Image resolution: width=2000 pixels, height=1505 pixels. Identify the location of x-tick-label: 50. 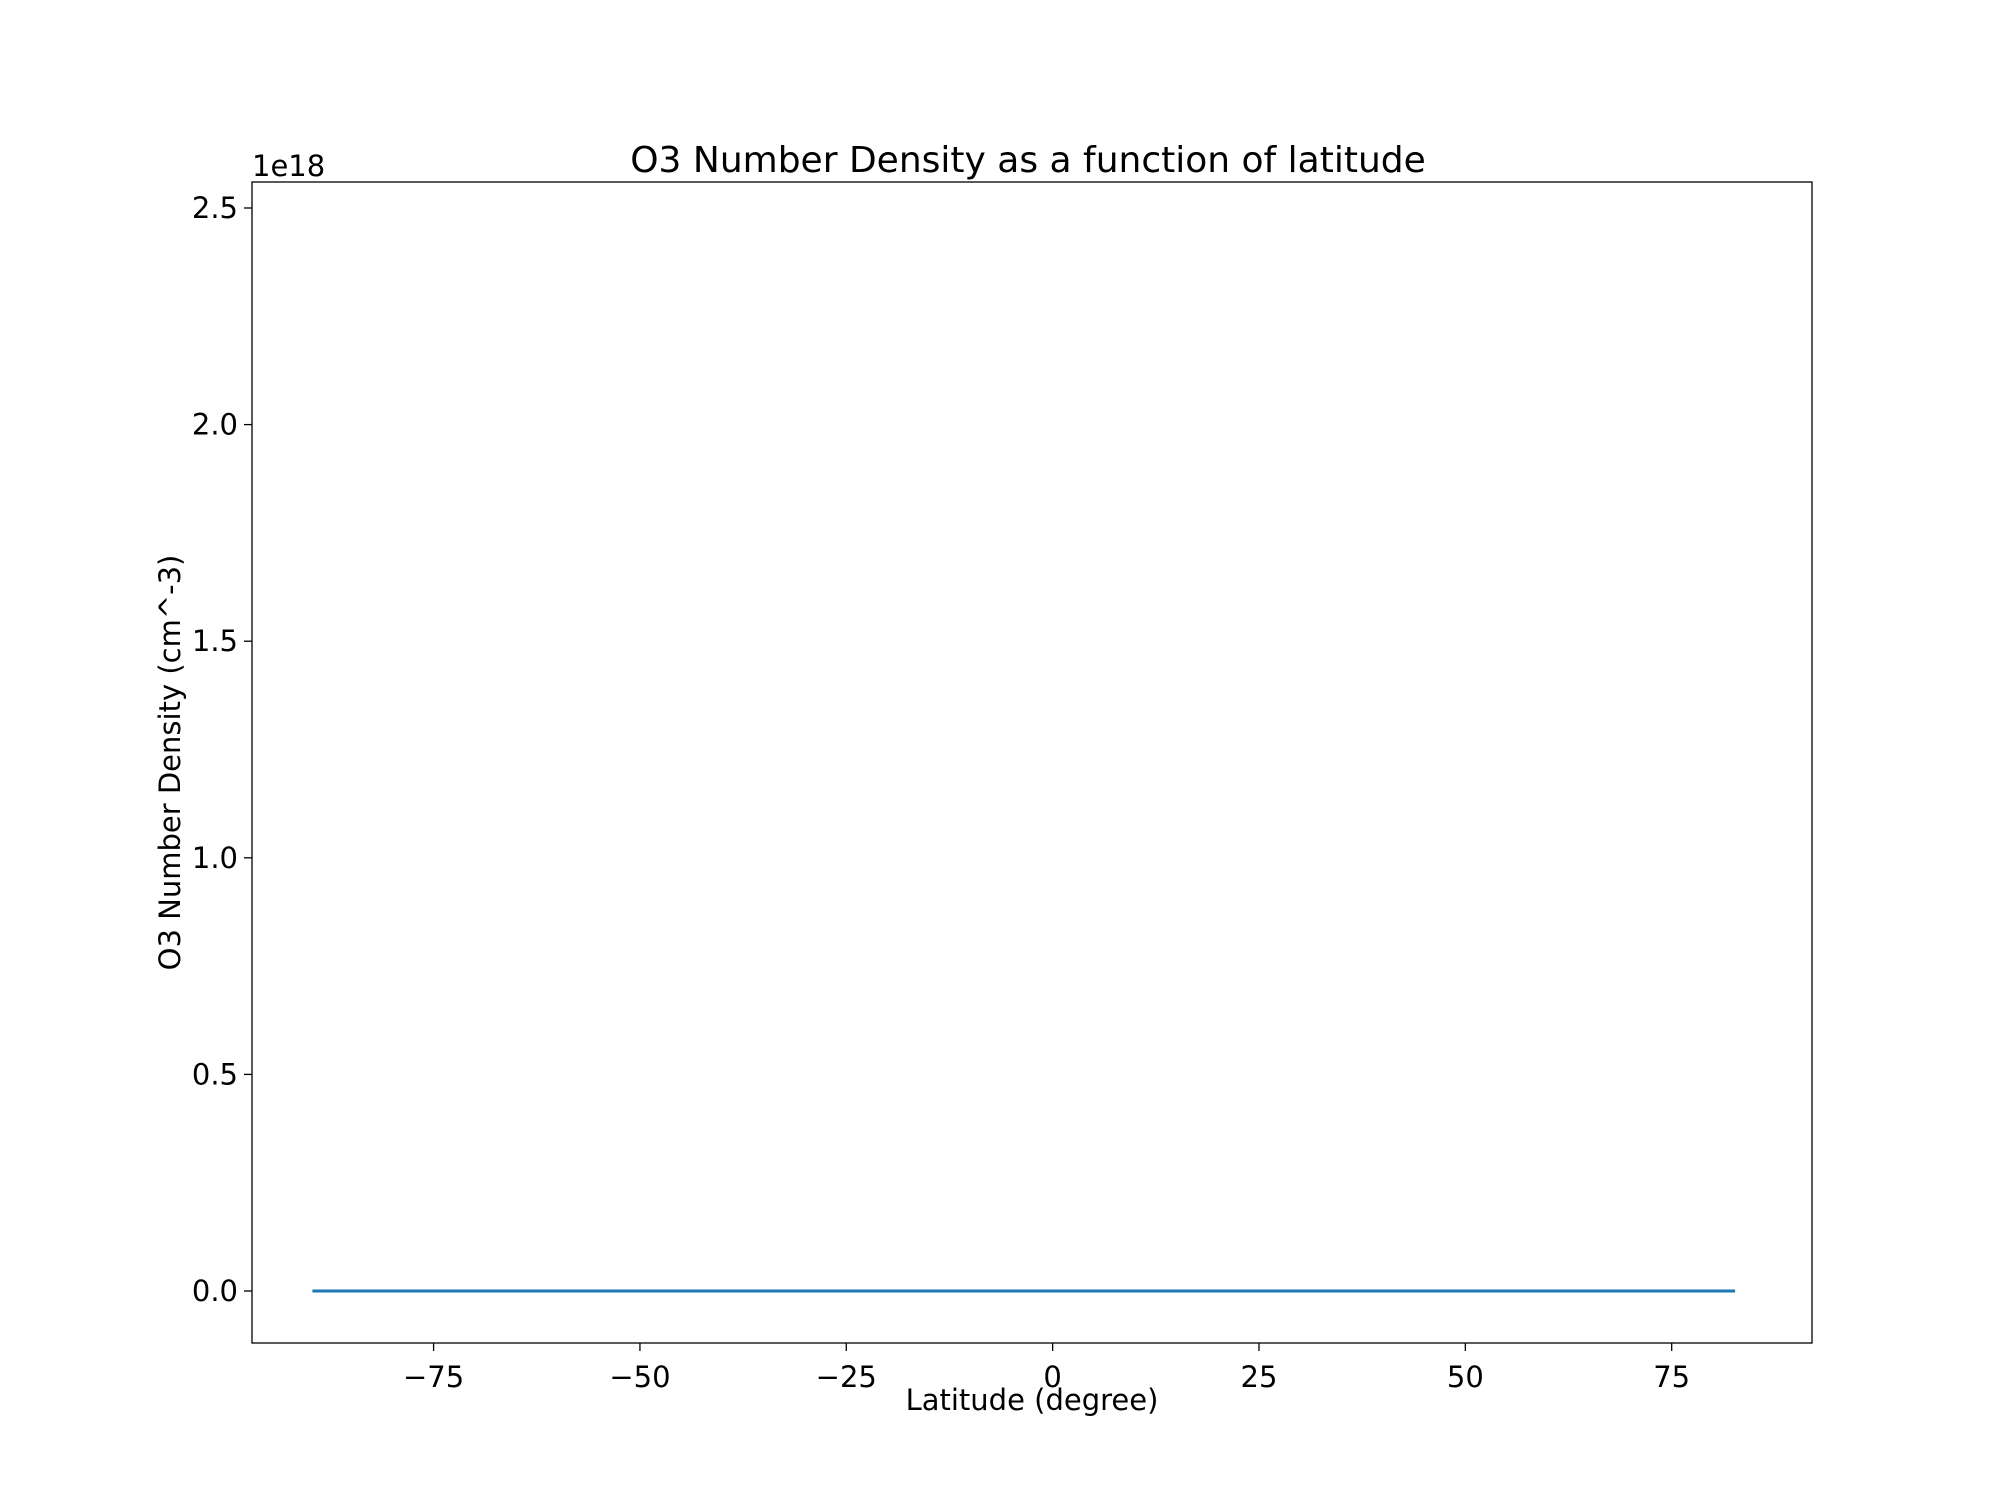
(1465, 1377).